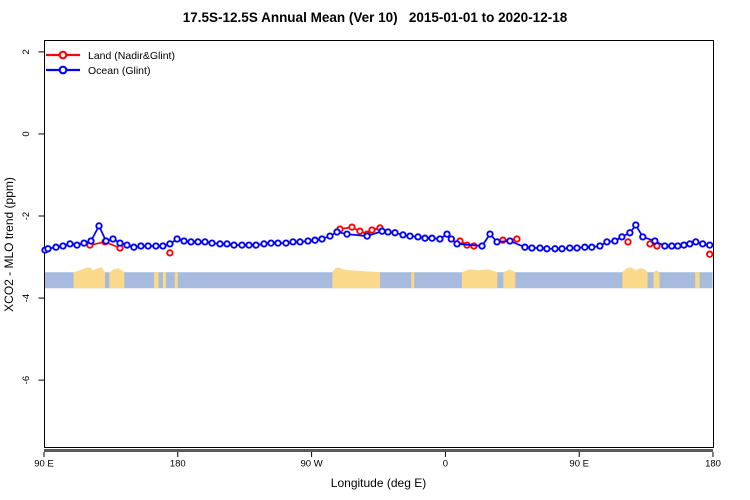 The width and height of the screenshot is (750, 500). I want to click on y-axis-title: XCO2 - MLO trend (ppm), so click(9, 244).